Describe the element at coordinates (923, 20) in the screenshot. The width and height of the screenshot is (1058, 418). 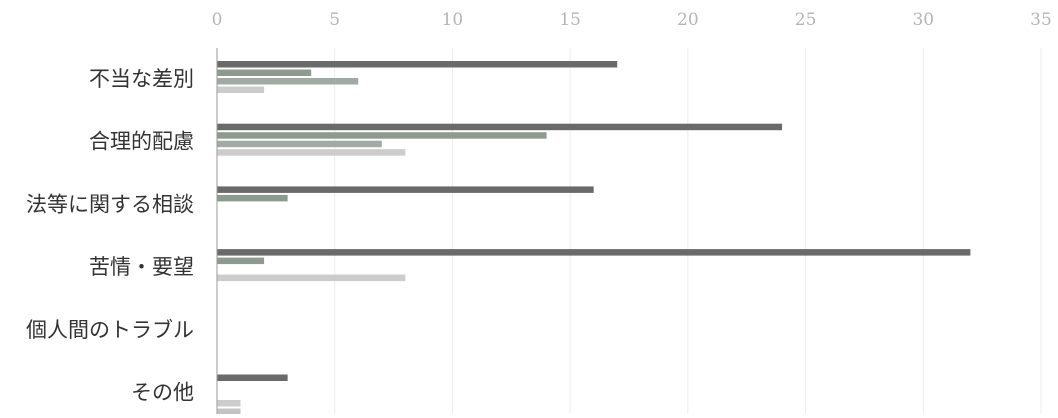
I see `x-tick-label: 30` at that location.